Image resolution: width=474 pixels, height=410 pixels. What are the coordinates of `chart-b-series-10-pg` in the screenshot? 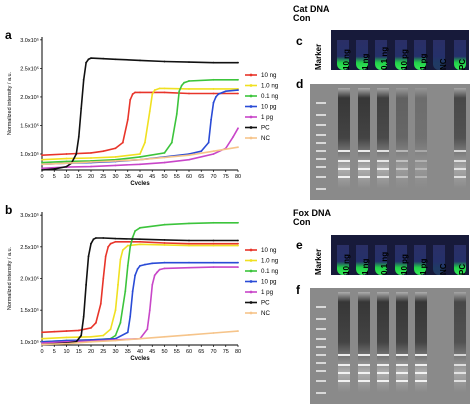 It's located at (139, 302).